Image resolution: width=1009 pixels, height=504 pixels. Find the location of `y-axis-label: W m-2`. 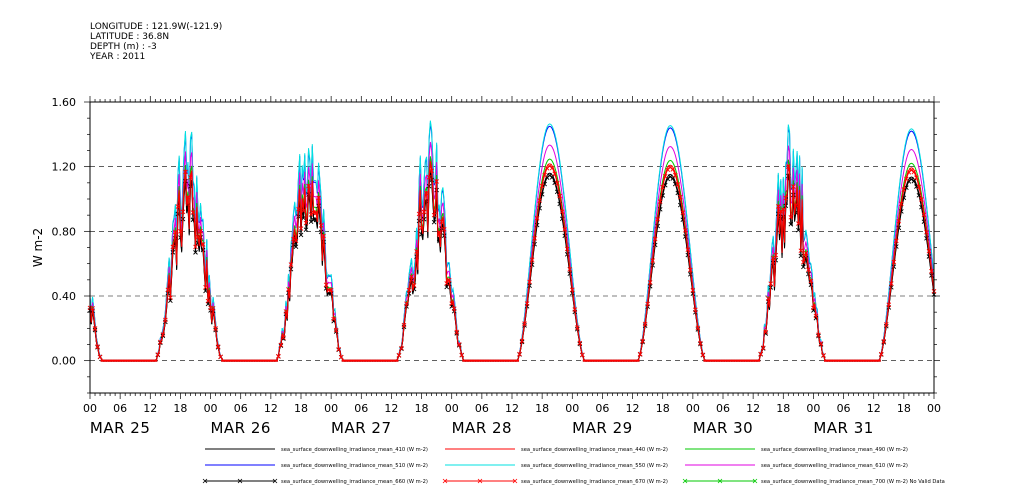

y-axis-label: W m-2 is located at coordinates (38, 247).